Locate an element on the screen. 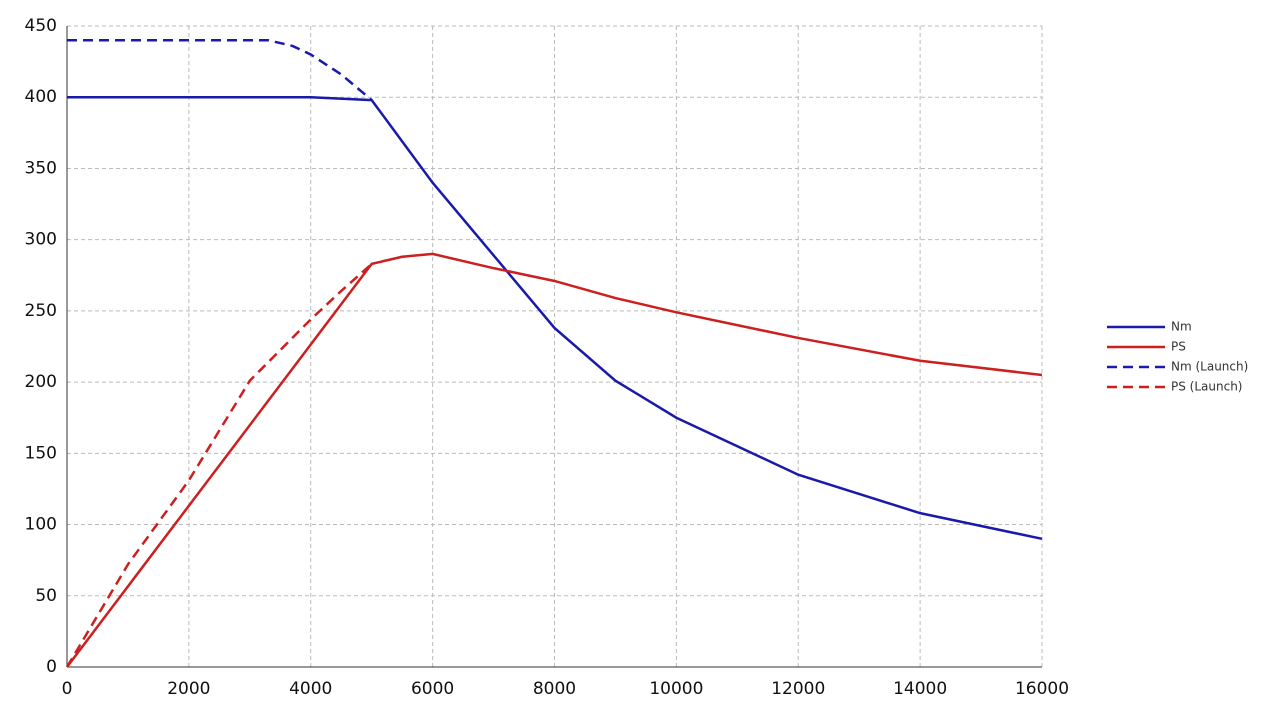  x-tick-label: 4000 is located at coordinates (310, 689).